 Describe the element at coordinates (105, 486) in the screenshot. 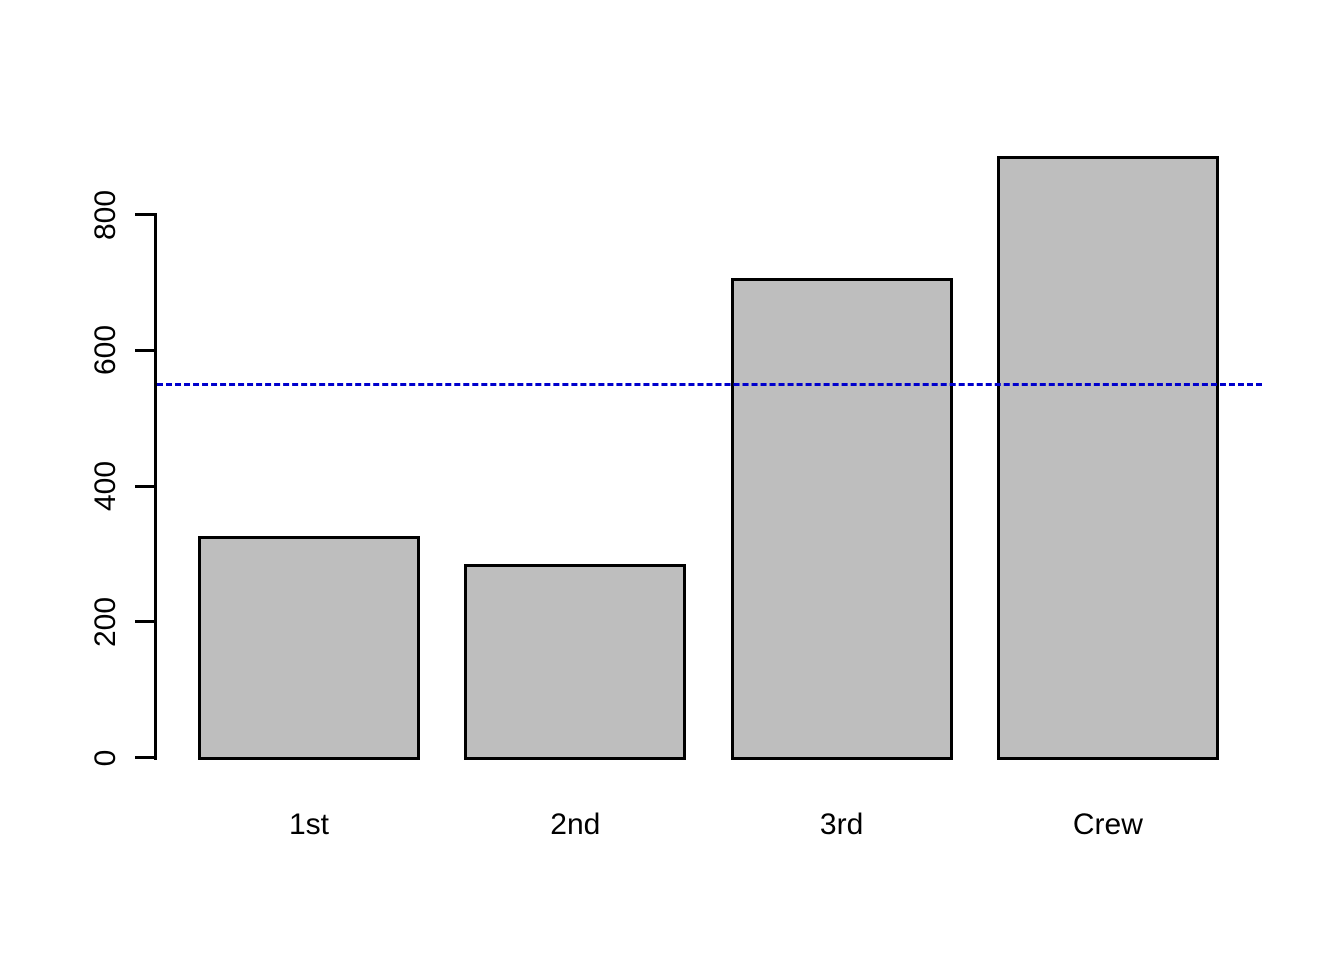

I see `y-tick-label: 400` at that location.